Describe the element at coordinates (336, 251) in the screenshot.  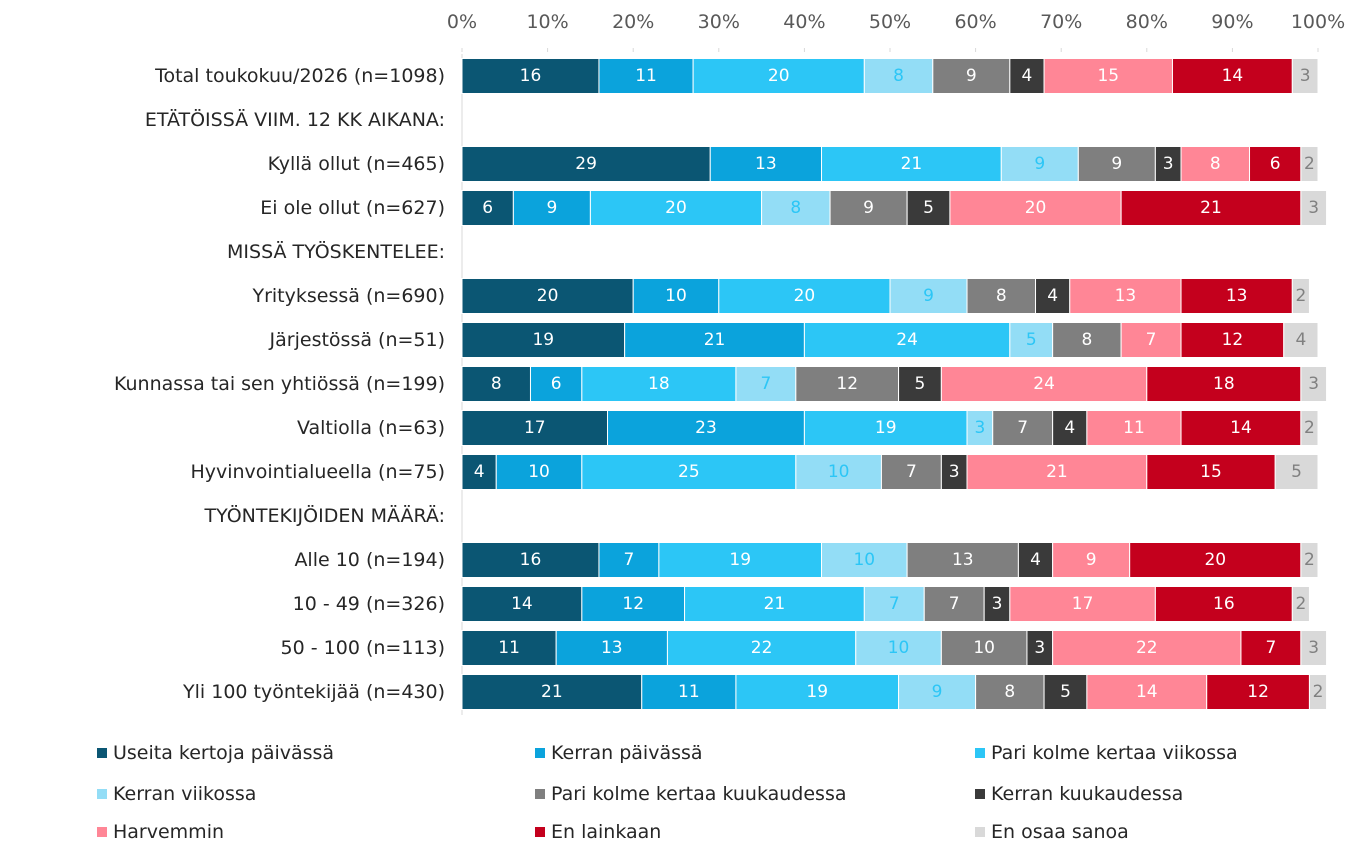
I see `y-tick-label: MISSÄ TYÖSKENTELEE:` at that location.